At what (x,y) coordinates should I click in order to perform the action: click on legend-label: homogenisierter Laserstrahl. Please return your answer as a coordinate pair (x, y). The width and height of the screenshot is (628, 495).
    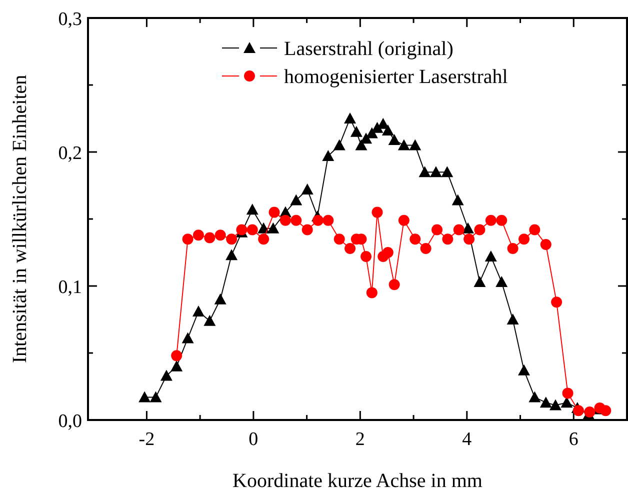
    Looking at the image, I should click on (396, 77).